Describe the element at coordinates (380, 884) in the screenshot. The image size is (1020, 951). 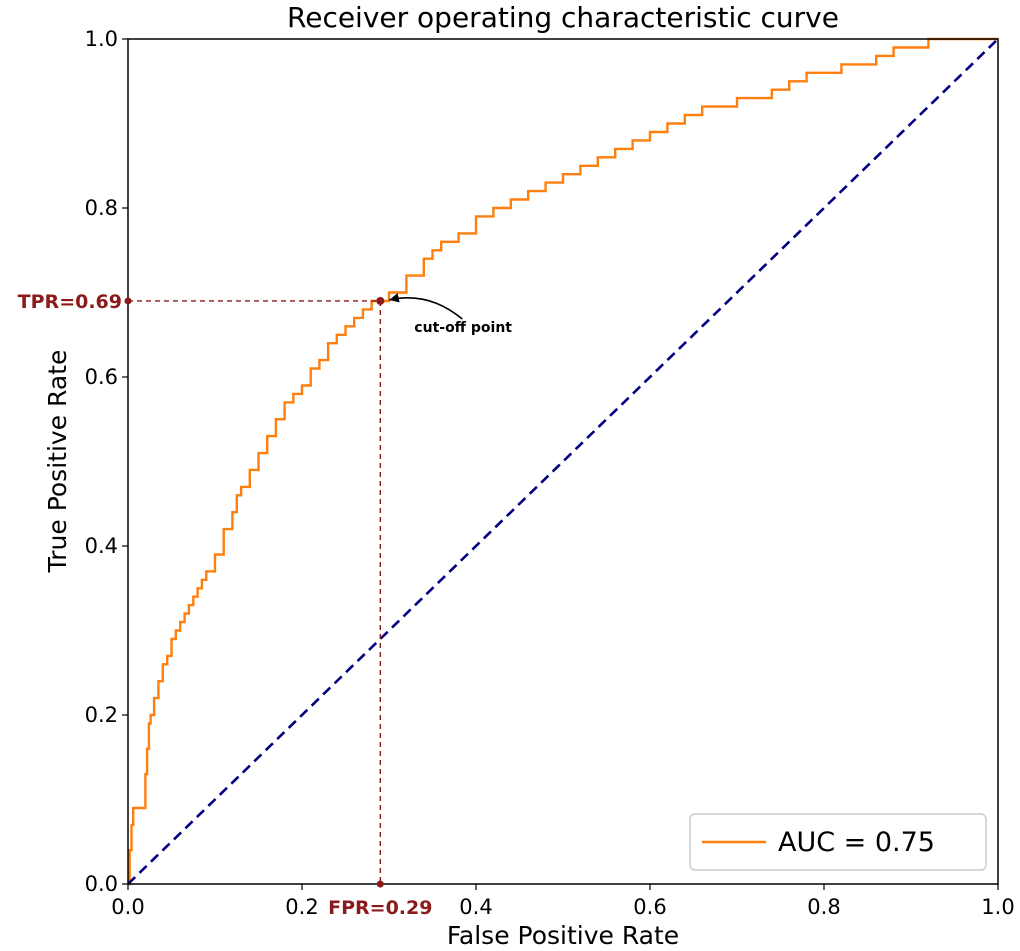
I see `fpr-axis-marker` at that location.